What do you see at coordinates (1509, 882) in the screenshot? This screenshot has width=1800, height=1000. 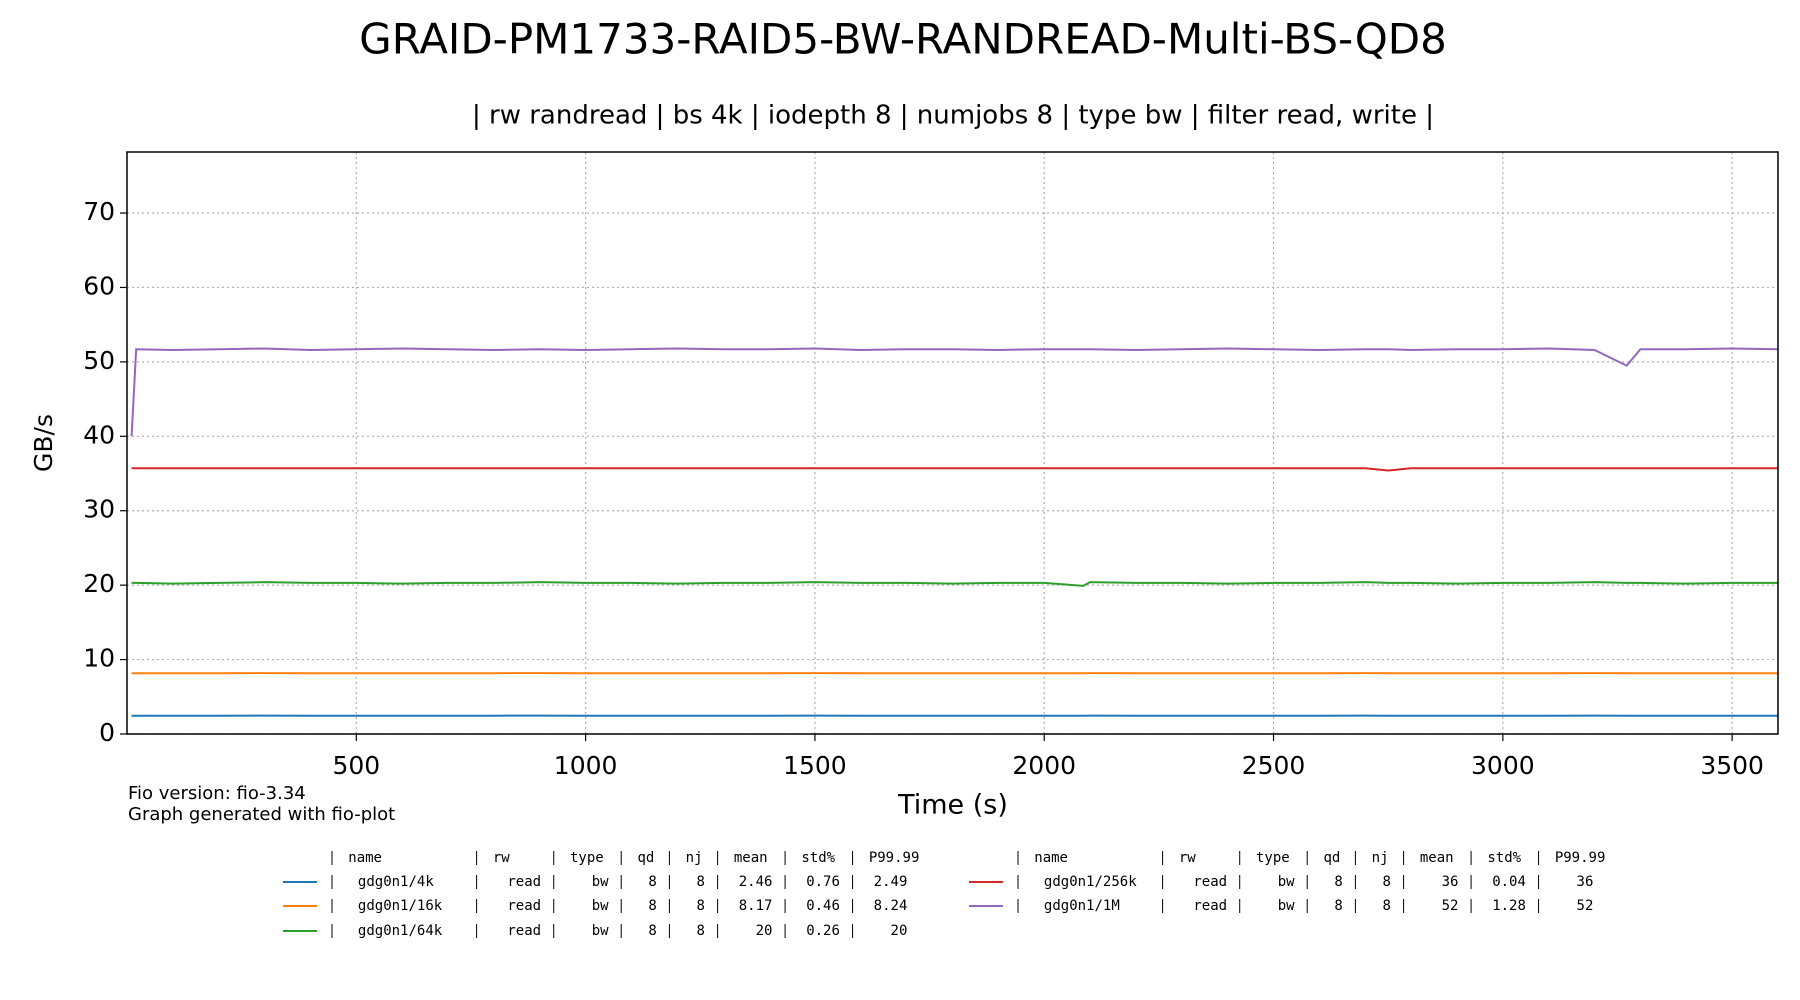 I see `legend-cell: 0.04` at bounding box center [1509, 882].